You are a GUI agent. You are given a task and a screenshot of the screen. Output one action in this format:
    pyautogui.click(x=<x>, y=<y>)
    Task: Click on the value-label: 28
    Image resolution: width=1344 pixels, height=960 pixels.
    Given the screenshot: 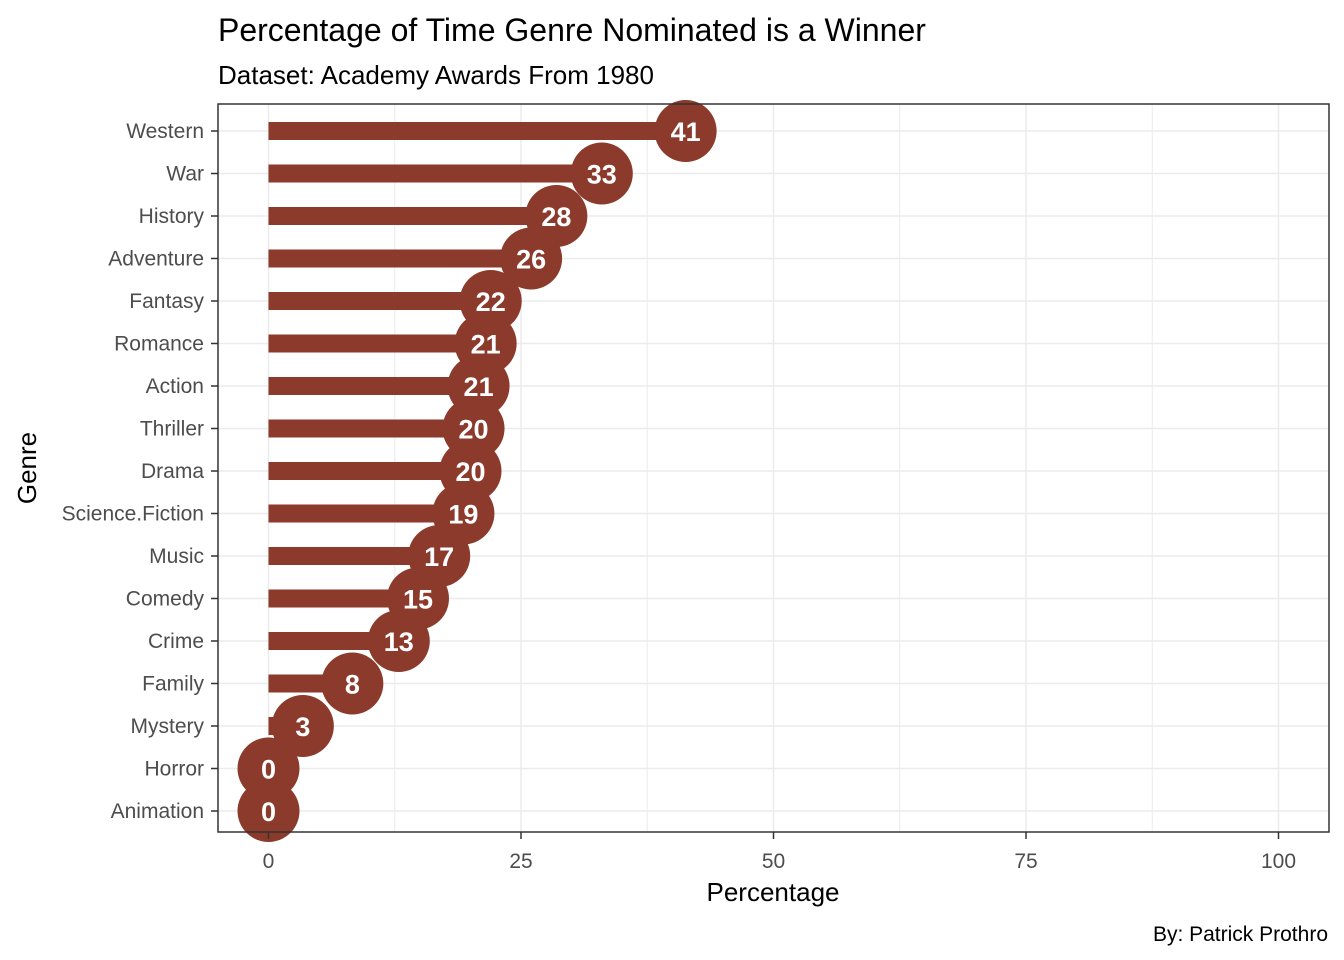 What is the action you would take?
    pyautogui.click(x=556, y=217)
    